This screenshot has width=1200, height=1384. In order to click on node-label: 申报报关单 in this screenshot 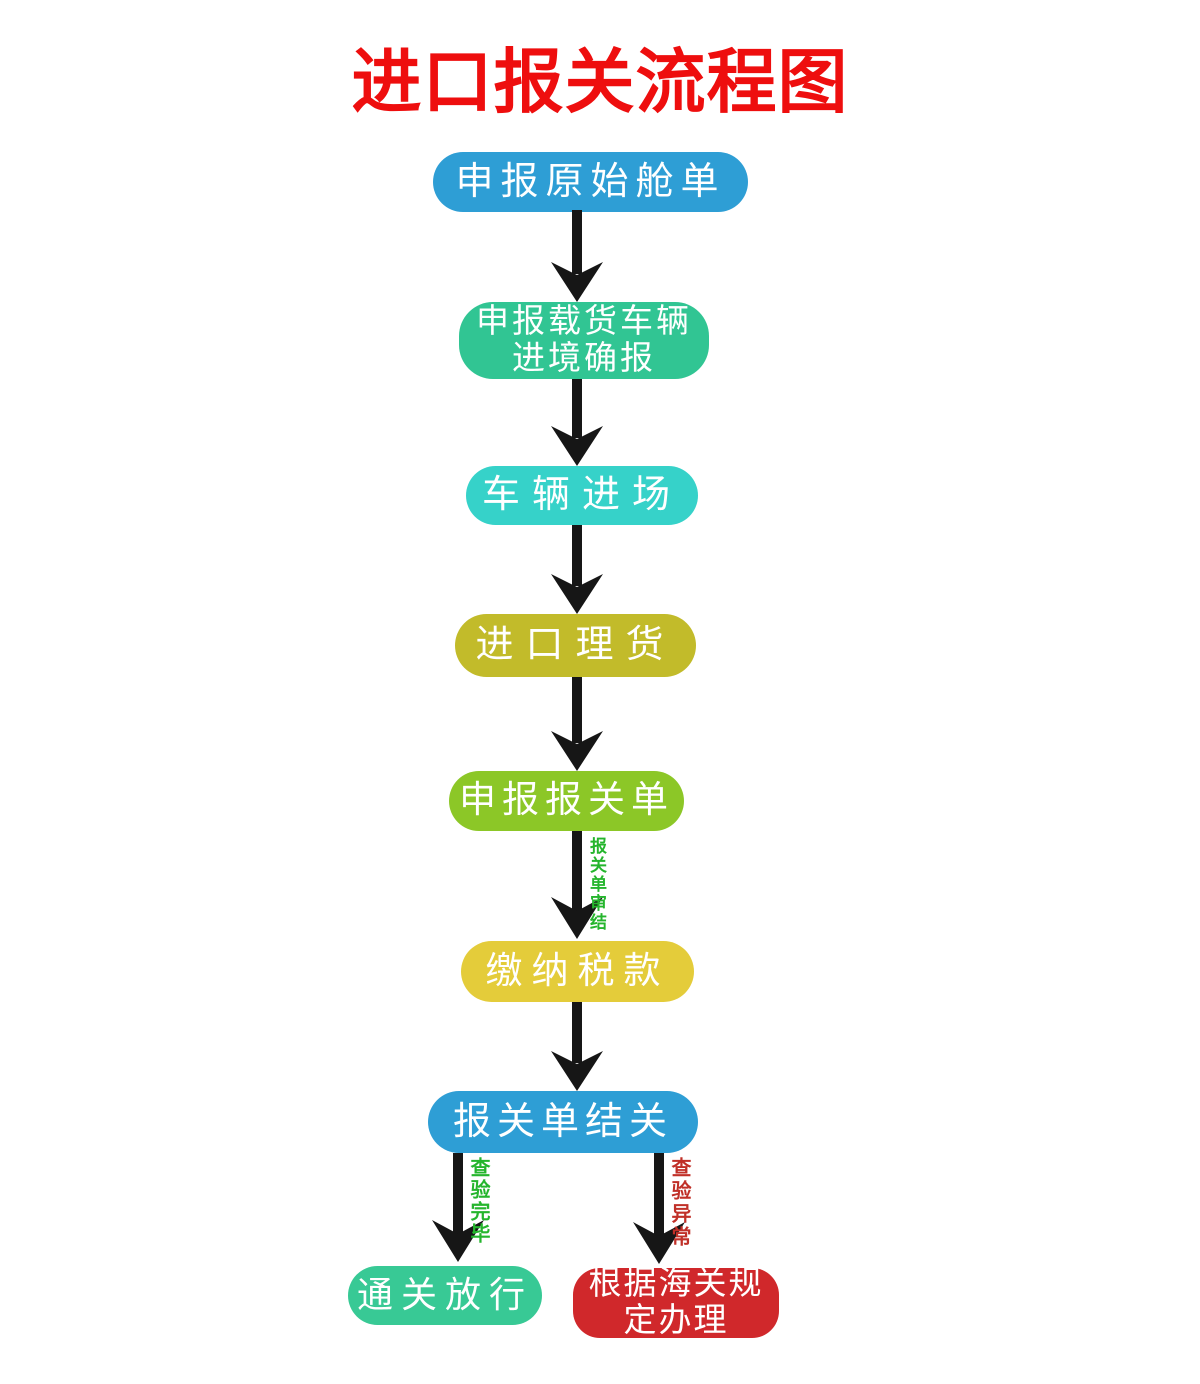, I will do `click(566, 801)`.